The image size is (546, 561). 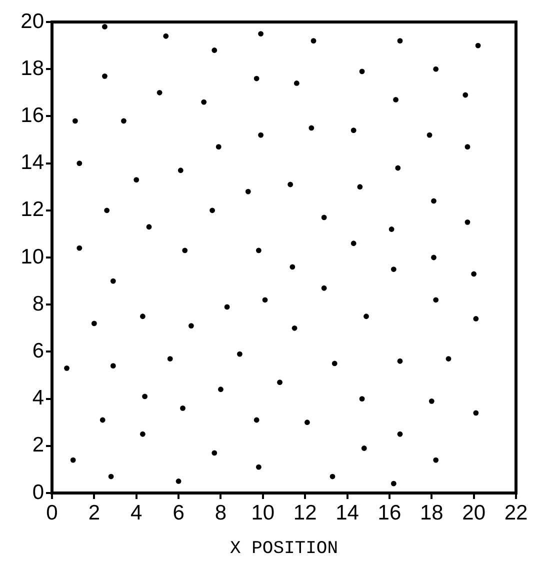 I want to click on x-tick-label: 18, so click(x=432, y=512).